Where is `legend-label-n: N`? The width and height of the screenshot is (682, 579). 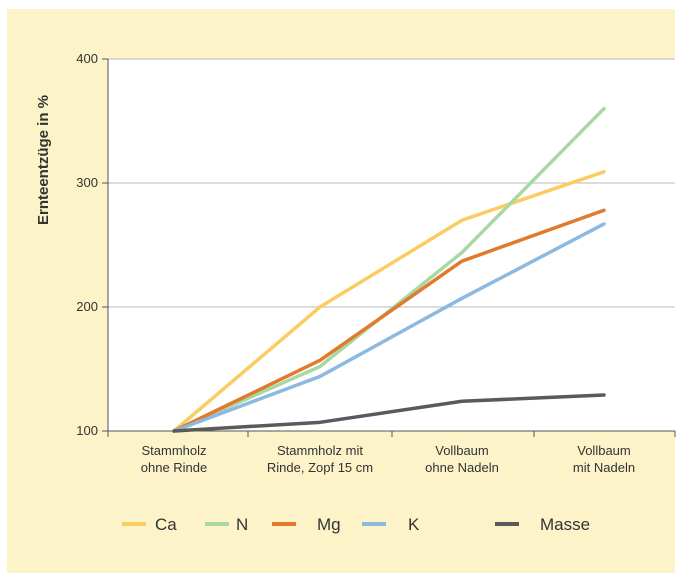 legend-label-n: N is located at coordinates (242, 524).